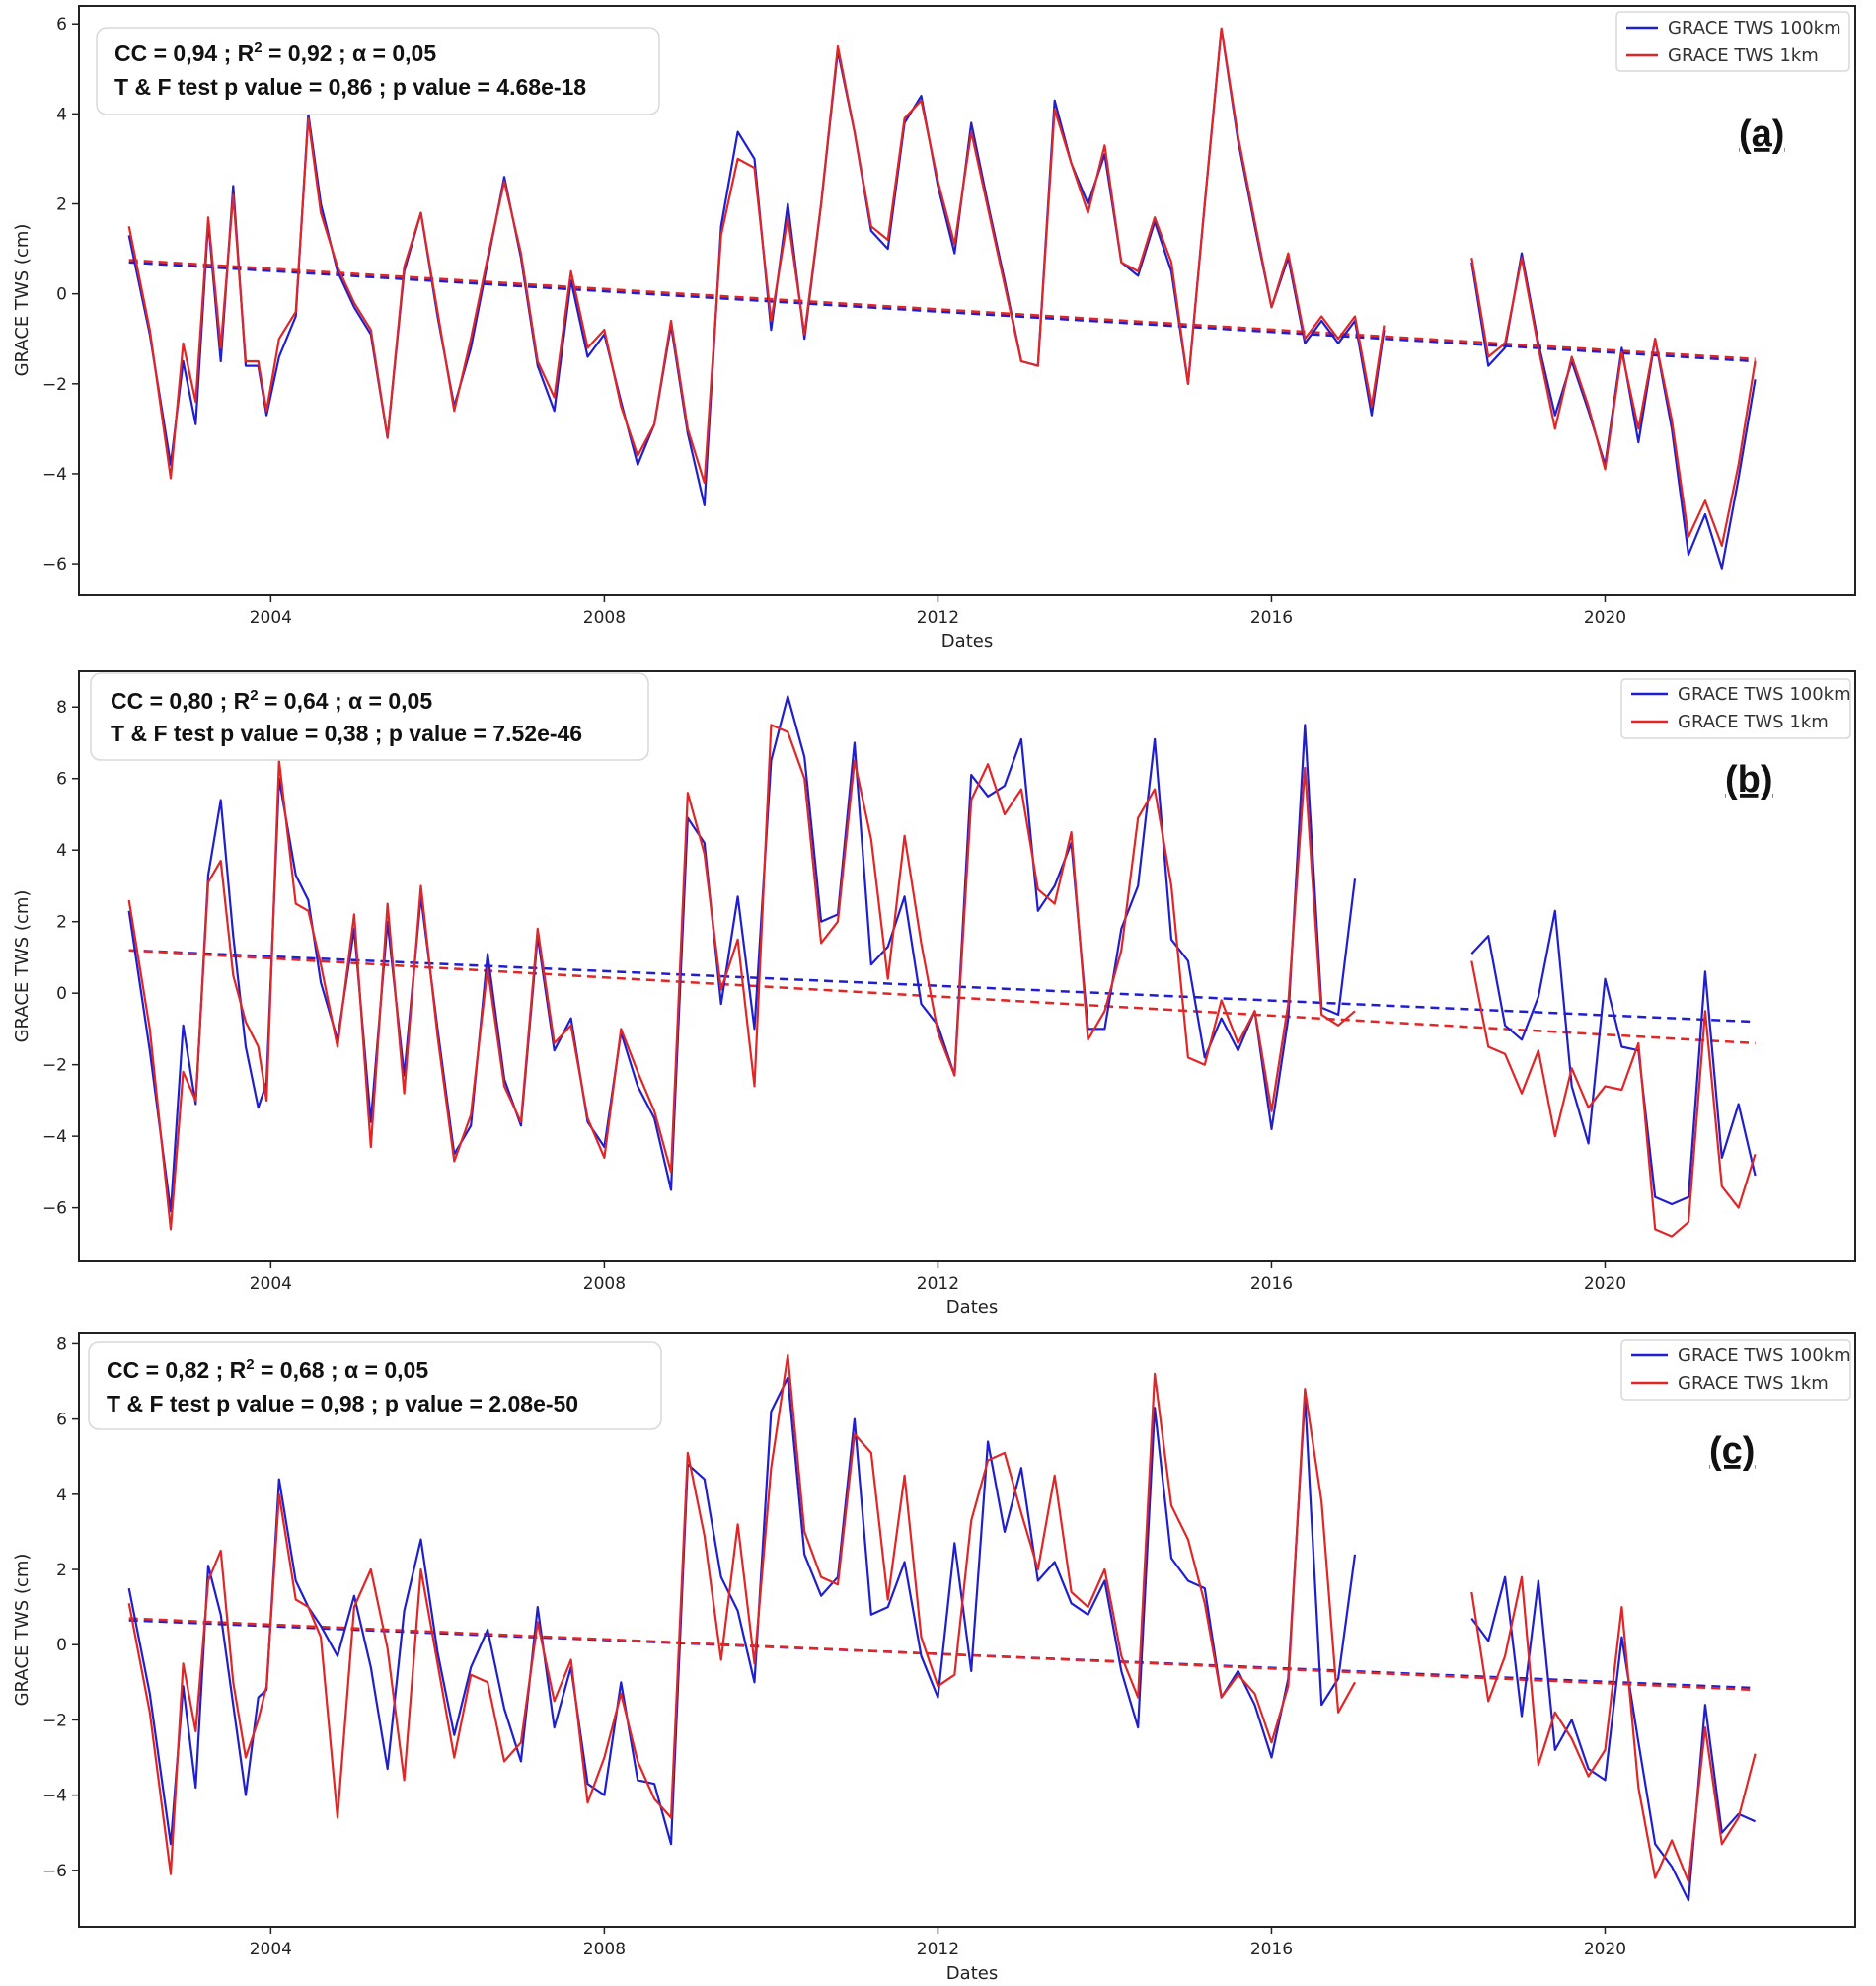 The height and width of the screenshot is (1986, 1876). I want to click on panel-label: (a), so click(1761, 134).